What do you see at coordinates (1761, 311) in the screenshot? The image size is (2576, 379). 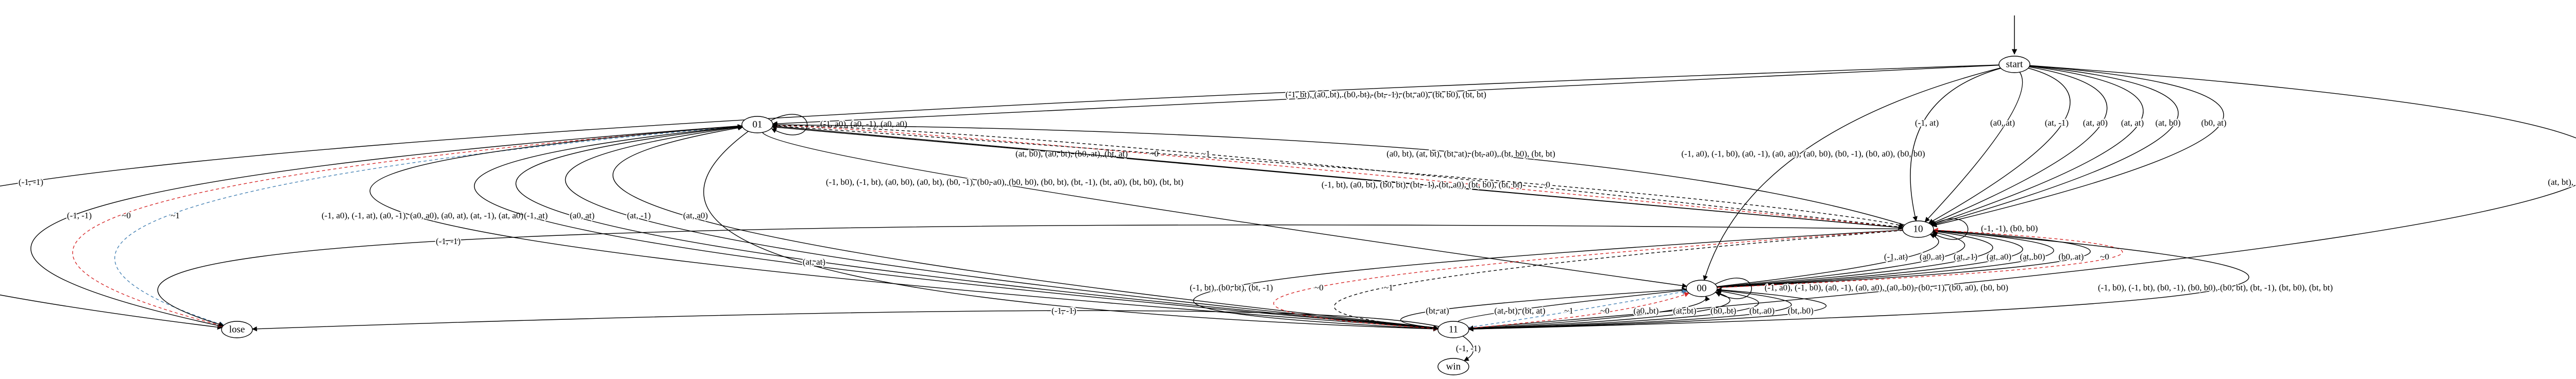 I see `edge-label: (bt, a0)` at bounding box center [1761, 311].